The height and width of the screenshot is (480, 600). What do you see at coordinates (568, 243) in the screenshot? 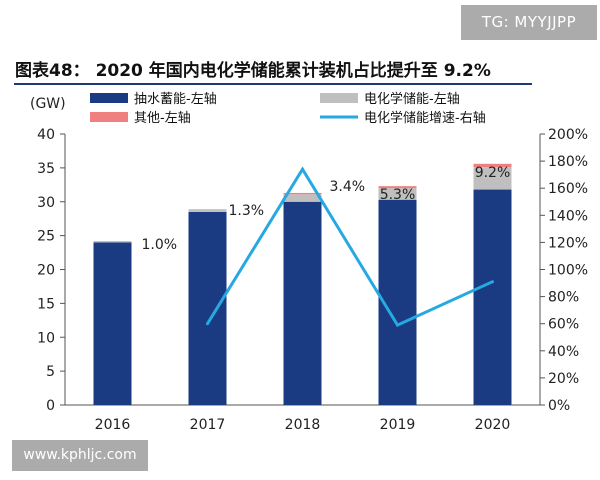
I see `y-tick-label-right: 120%` at bounding box center [568, 243].